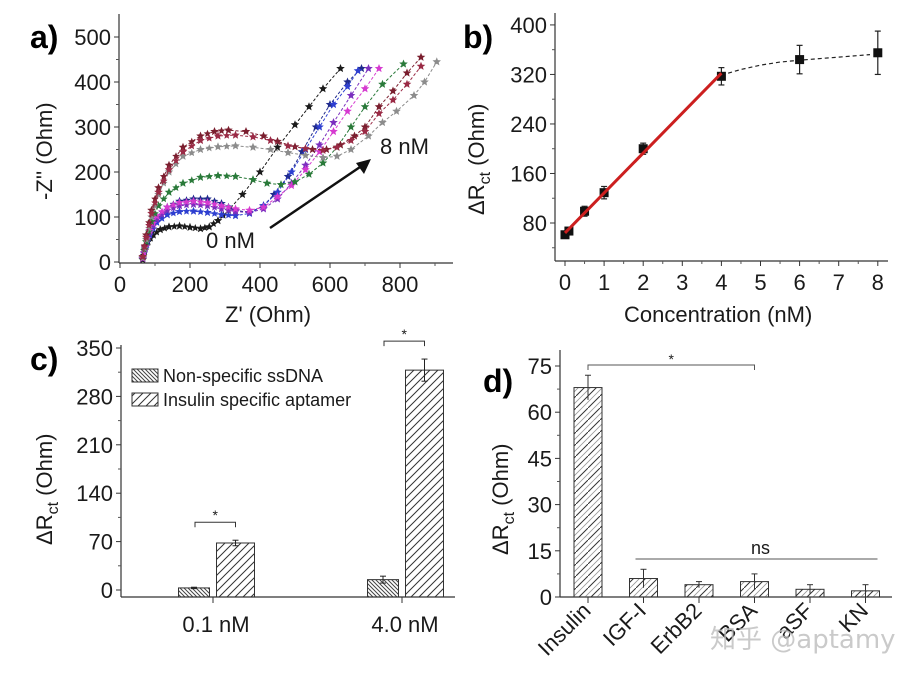  I want to click on y-tick-label: 500, so click(92, 37).